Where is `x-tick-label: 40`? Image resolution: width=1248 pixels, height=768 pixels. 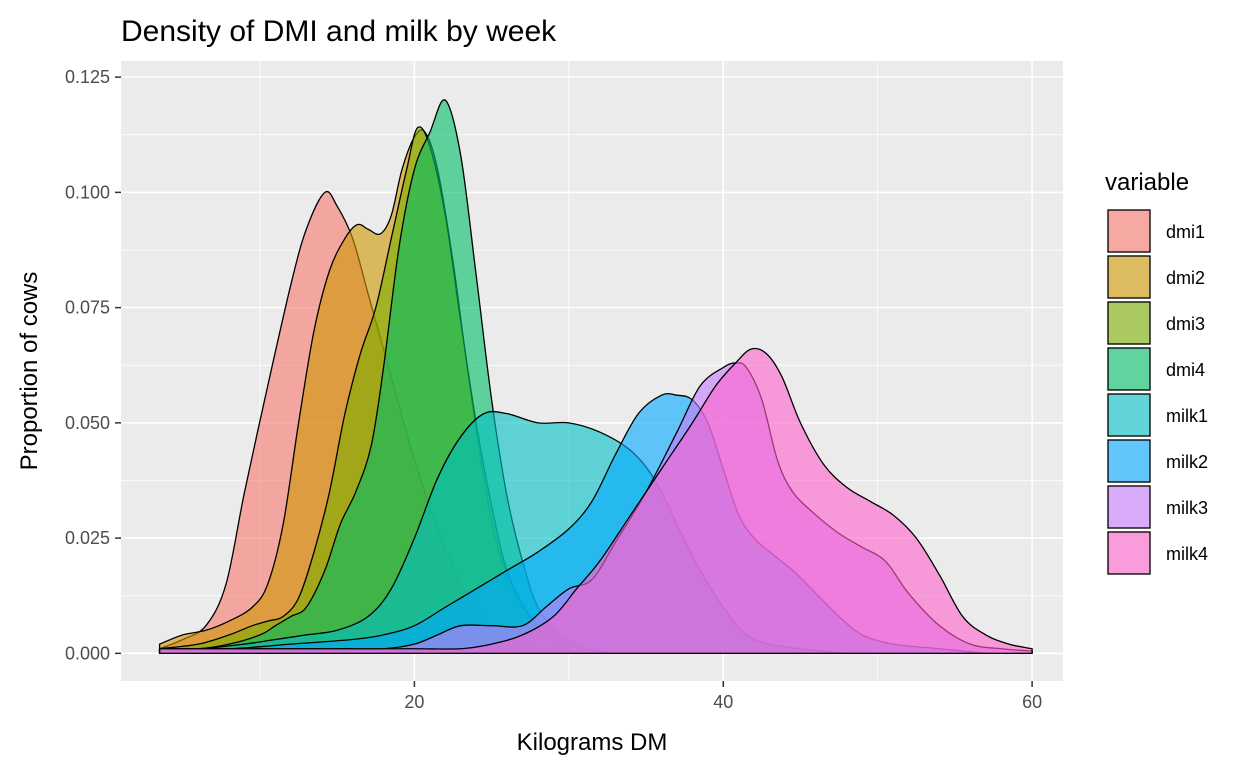
x-tick-label: 40 is located at coordinates (723, 702).